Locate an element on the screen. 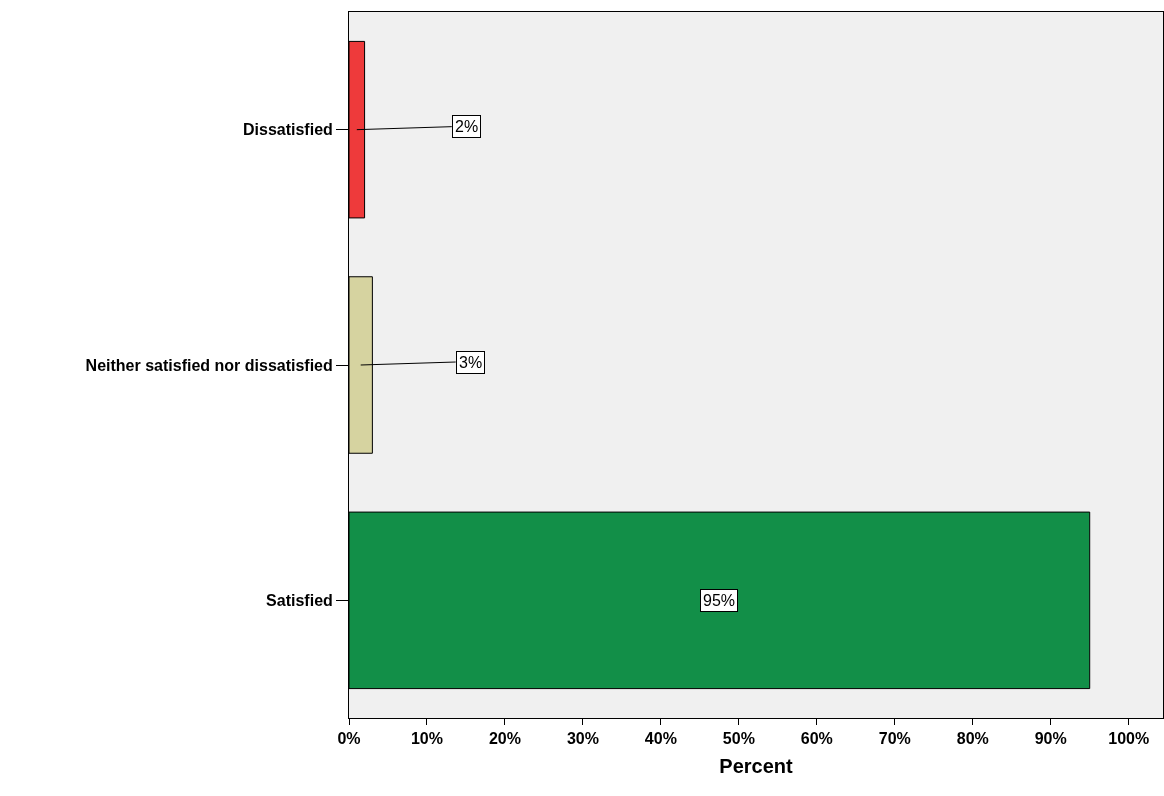 This screenshot has width=1164, height=796. y-tick-label: Neither satisfied nor dissatisfied is located at coordinates (209, 365).